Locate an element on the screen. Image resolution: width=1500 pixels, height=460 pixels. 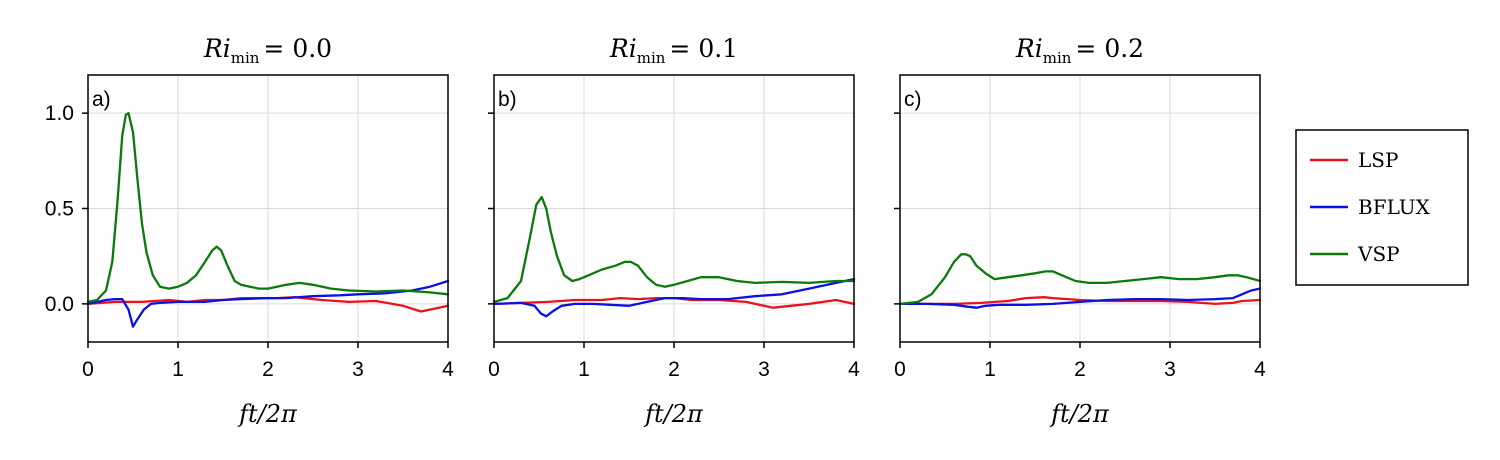
y-tick-label: 0.0 is located at coordinates (59, 304).